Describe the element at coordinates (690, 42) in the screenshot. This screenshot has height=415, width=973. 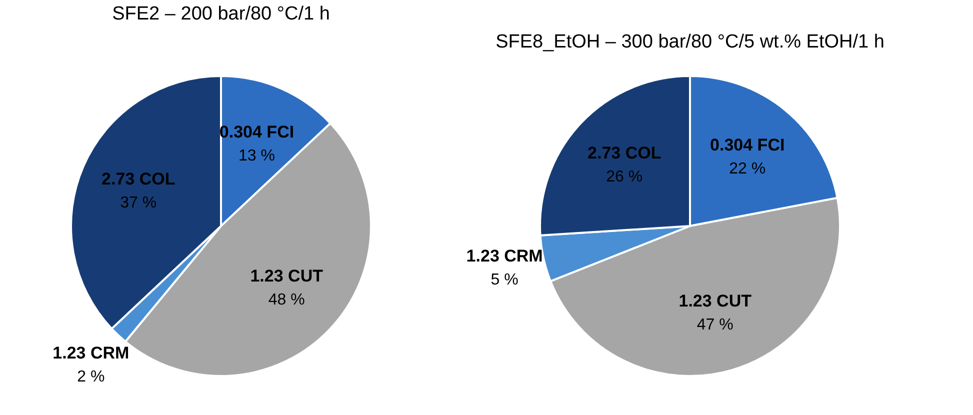
I see `chart-title: SFE8_EtOH – 300 bar/80 °C/5 wt.% EtOH/1 h` at that location.